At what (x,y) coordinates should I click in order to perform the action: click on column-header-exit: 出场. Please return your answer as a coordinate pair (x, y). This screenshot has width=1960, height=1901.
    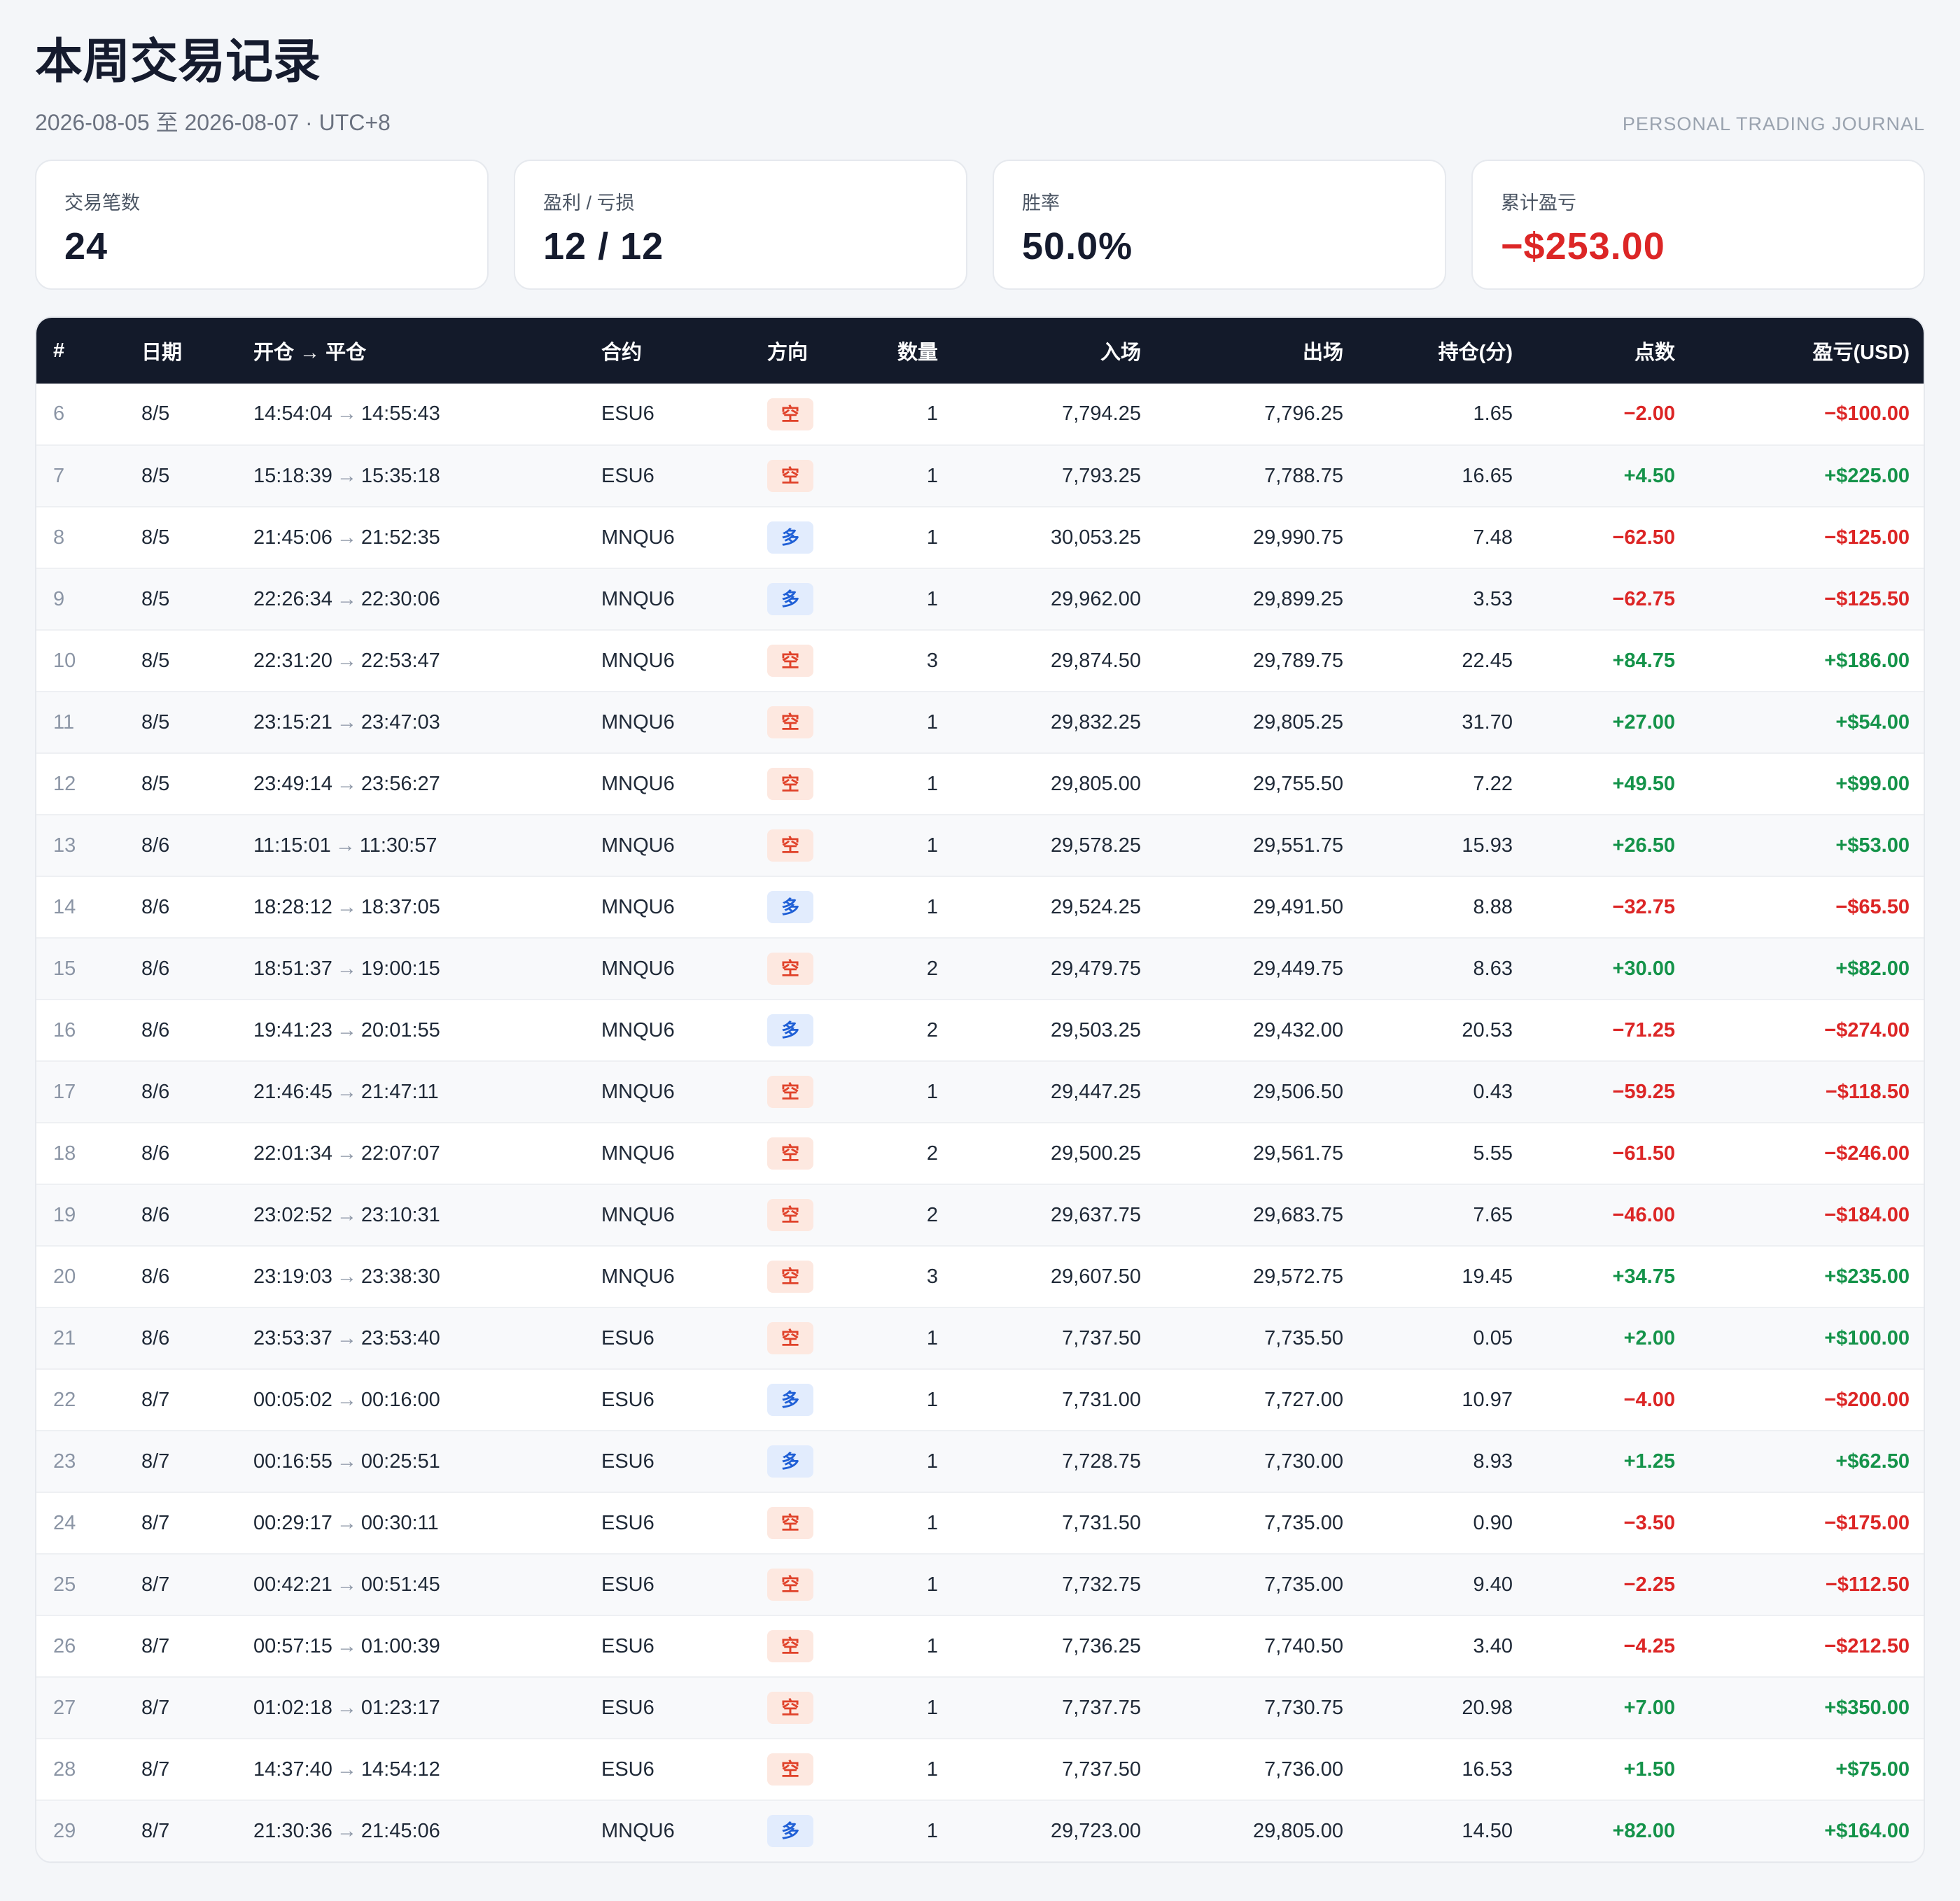
    Looking at the image, I should click on (1322, 353).